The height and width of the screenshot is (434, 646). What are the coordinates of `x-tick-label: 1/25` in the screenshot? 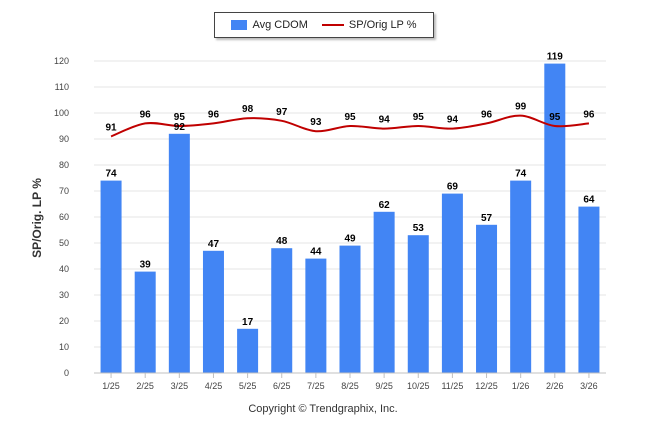 It's located at (111, 386).